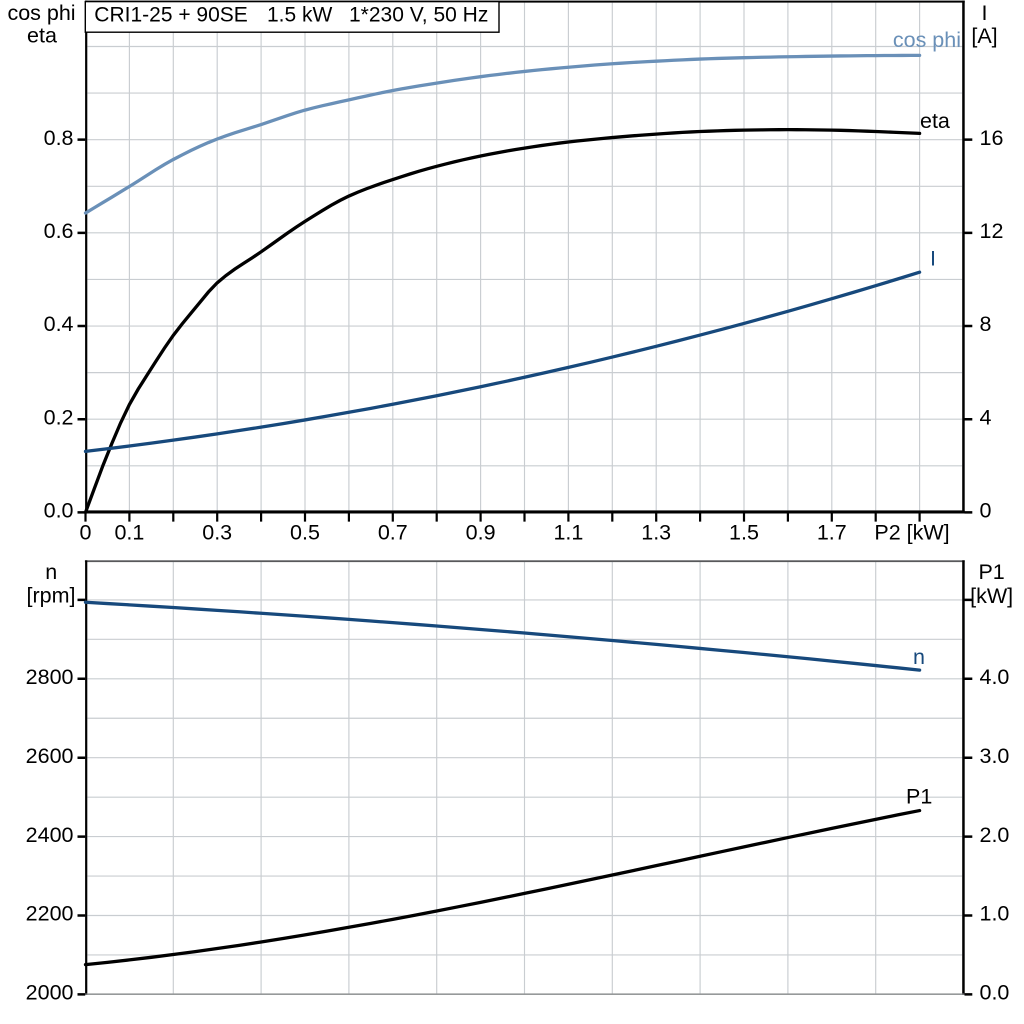 The height and width of the screenshot is (1024, 1024). What do you see at coordinates (59, 231) in the screenshot?
I see `svg-text: 0.6` at bounding box center [59, 231].